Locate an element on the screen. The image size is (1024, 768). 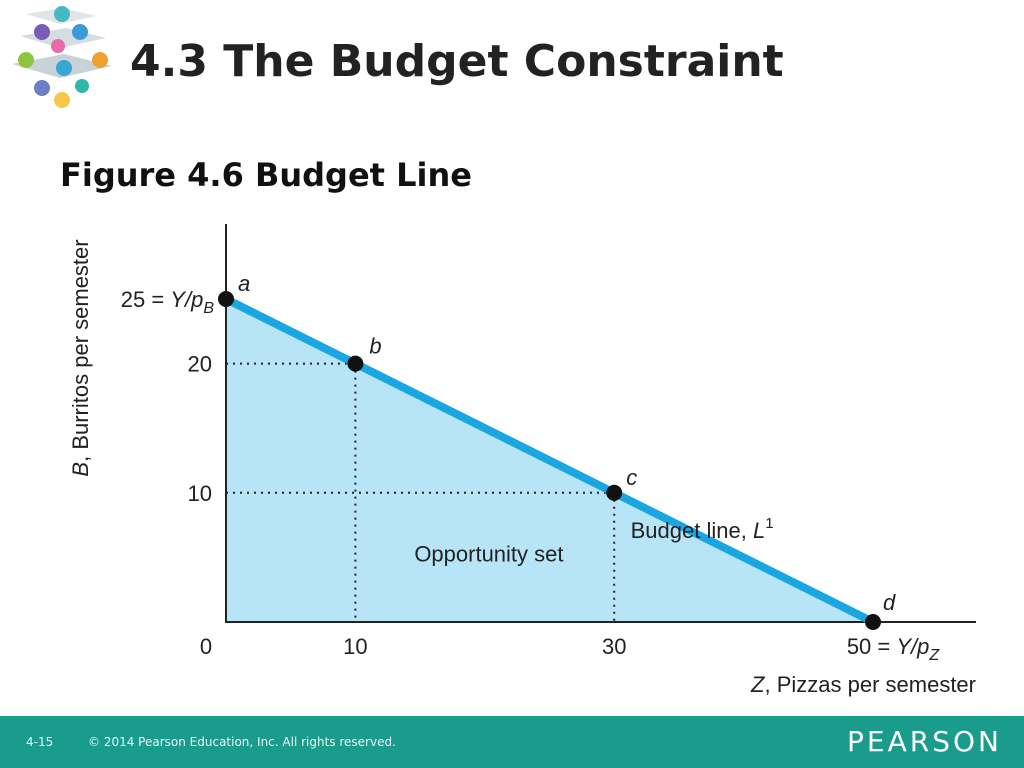
point-a is located at coordinates (226, 299).